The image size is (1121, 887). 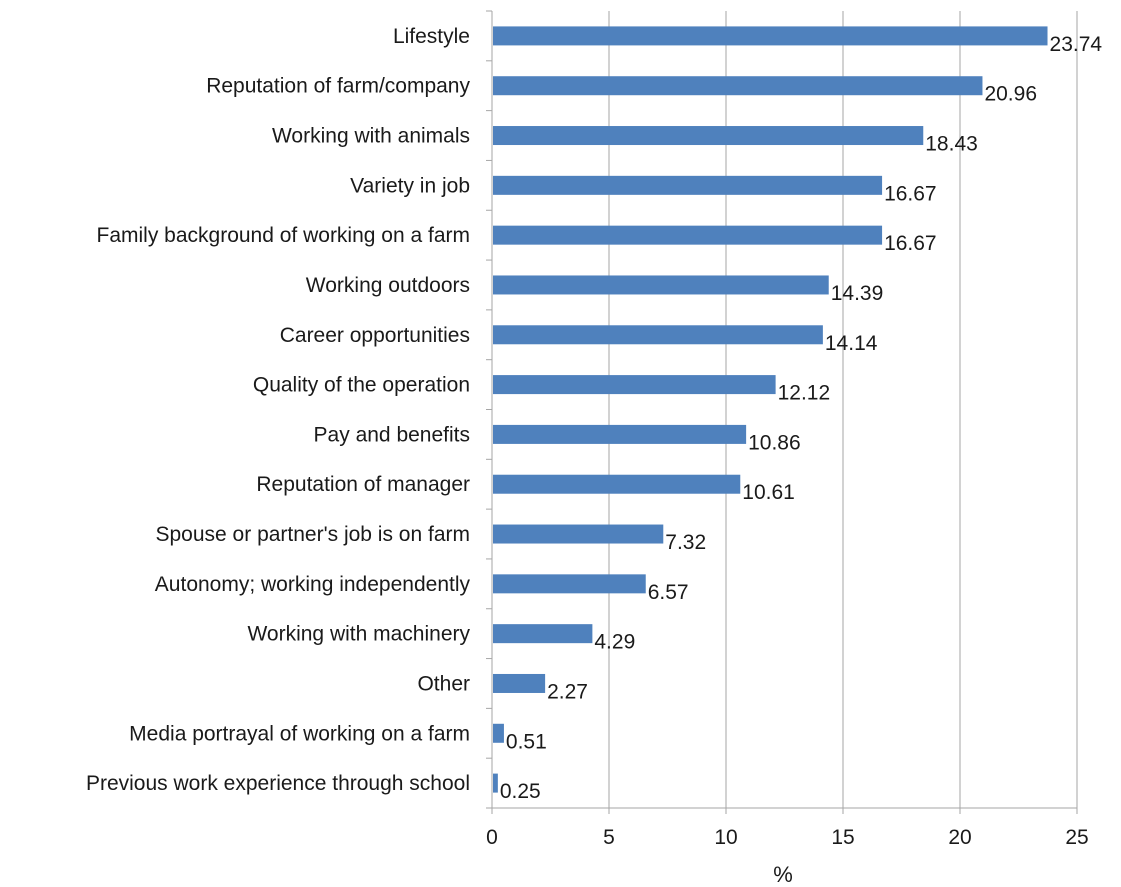 What do you see at coordinates (431, 36) in the screenshot?
I see `category-label-0: Lifestyle` at bounding box center [431, 36].